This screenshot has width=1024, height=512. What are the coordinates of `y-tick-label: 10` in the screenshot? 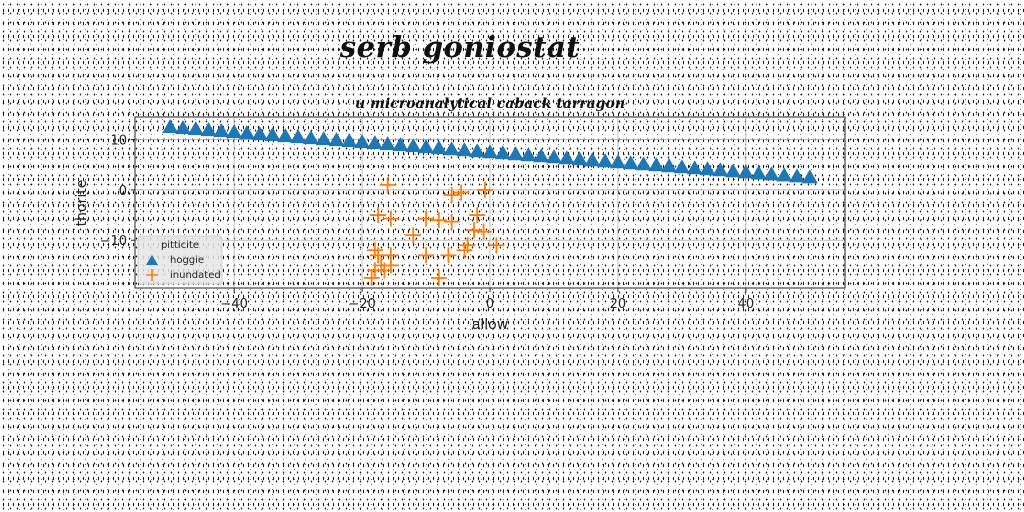 It's located at (118, 141).